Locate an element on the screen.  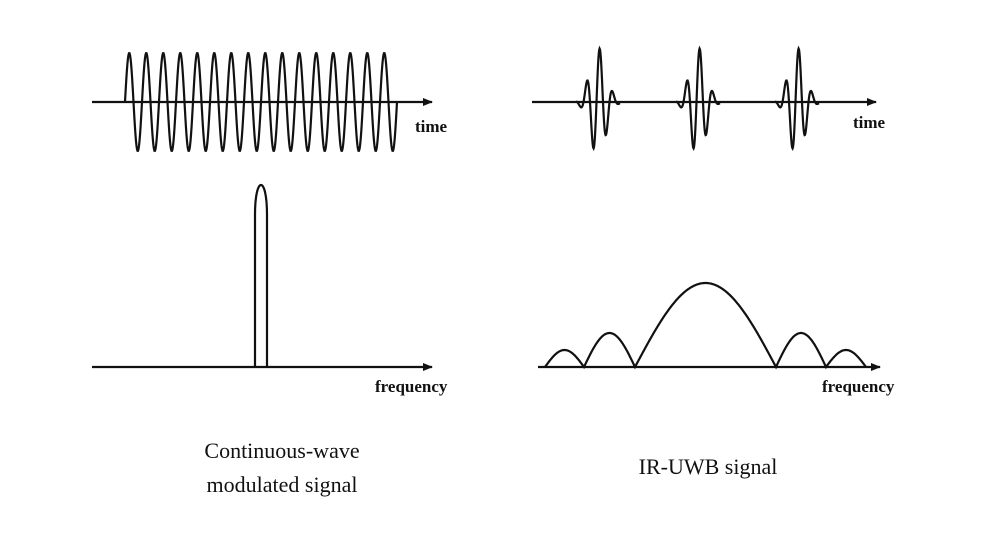
left-caption-line2: modulated signal is located at coordinates (282, 484).